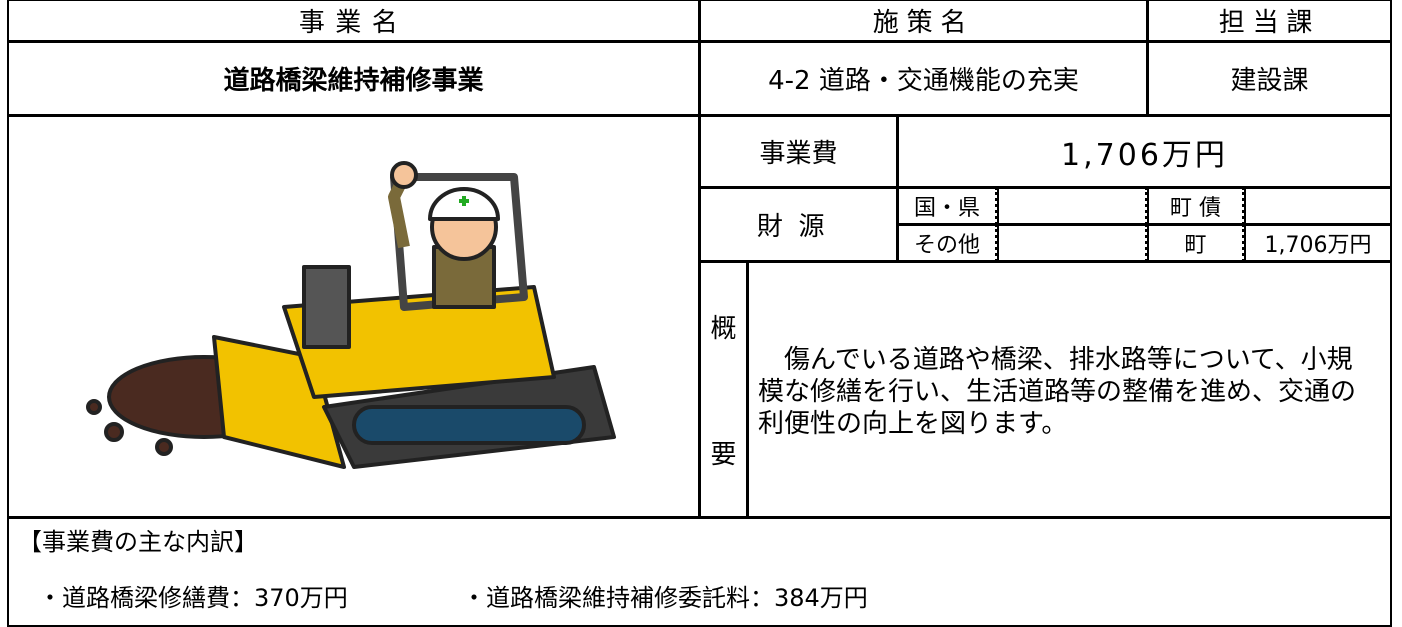 Image resolution: width=1402 pixels, height=627 pixels. I want to click on funding-label: 財源, so click(798, 224).